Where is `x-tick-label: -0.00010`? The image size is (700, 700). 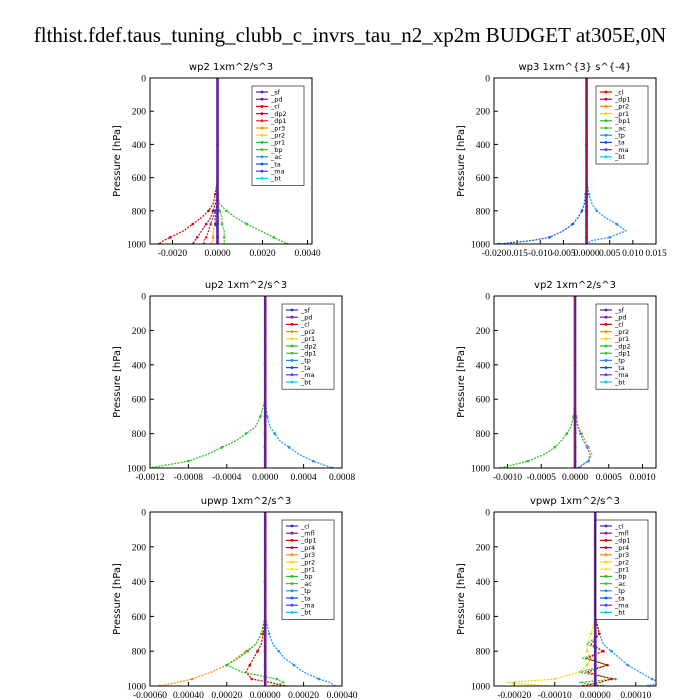 x-tick-label: -0.00010 is located at coordinates (555, 695).